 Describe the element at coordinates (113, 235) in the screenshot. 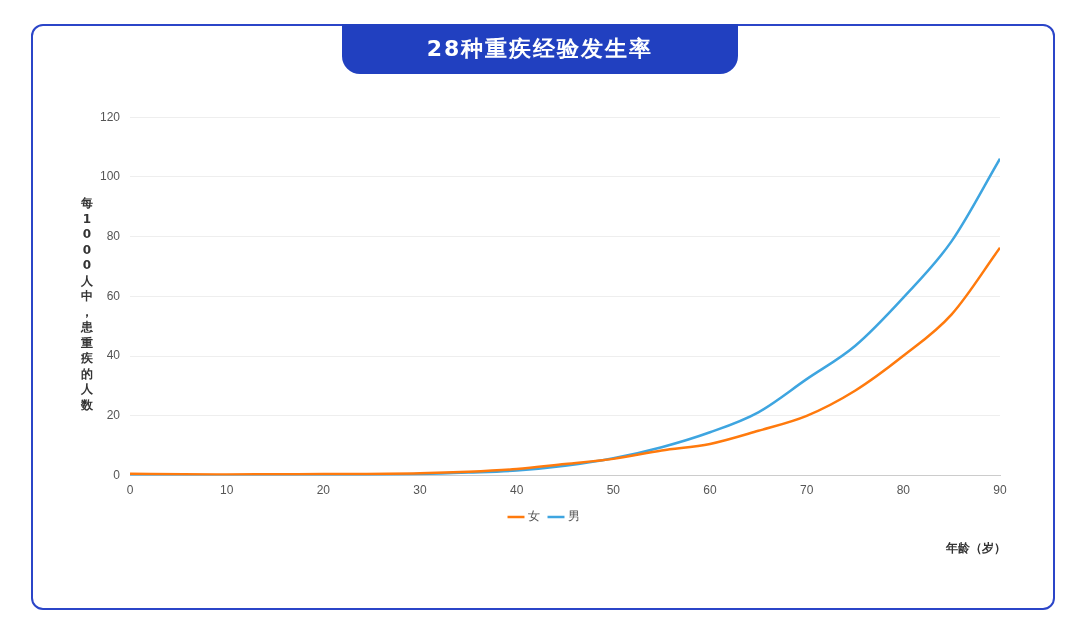

I see `y-tick-label: 80` at that location.